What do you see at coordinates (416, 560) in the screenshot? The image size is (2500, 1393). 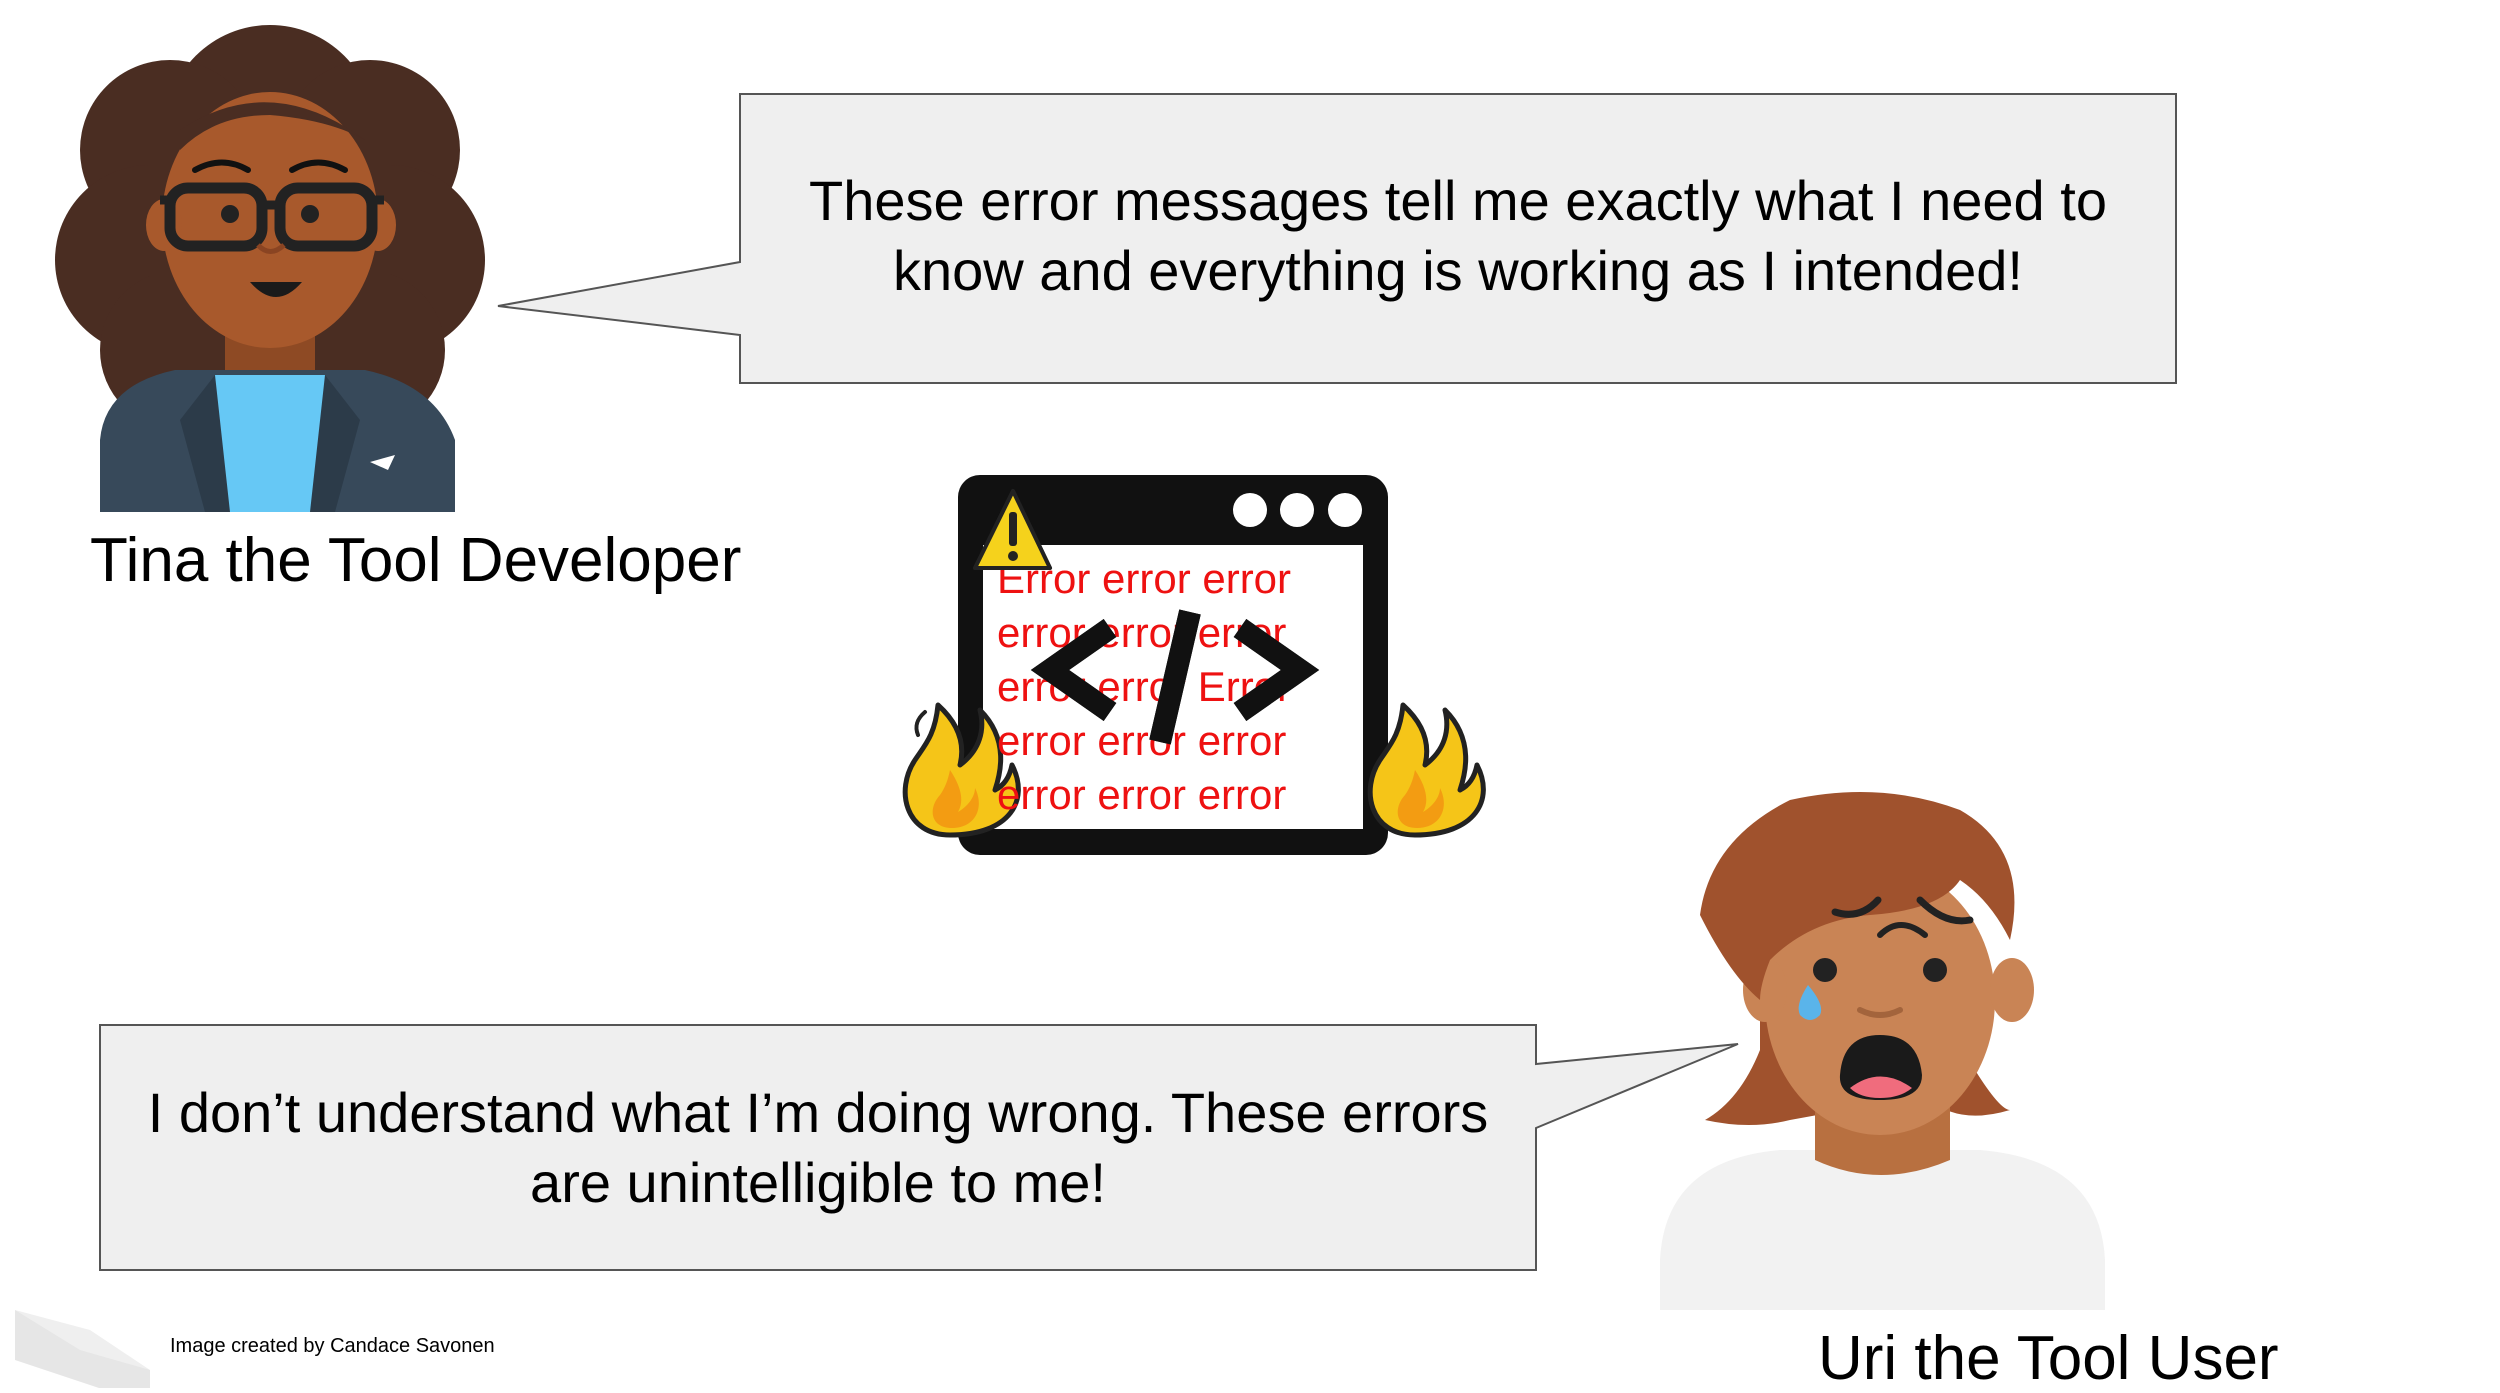 I see `developer-name-label: Tina the Tool Developer` at bounding box center [416, 560].